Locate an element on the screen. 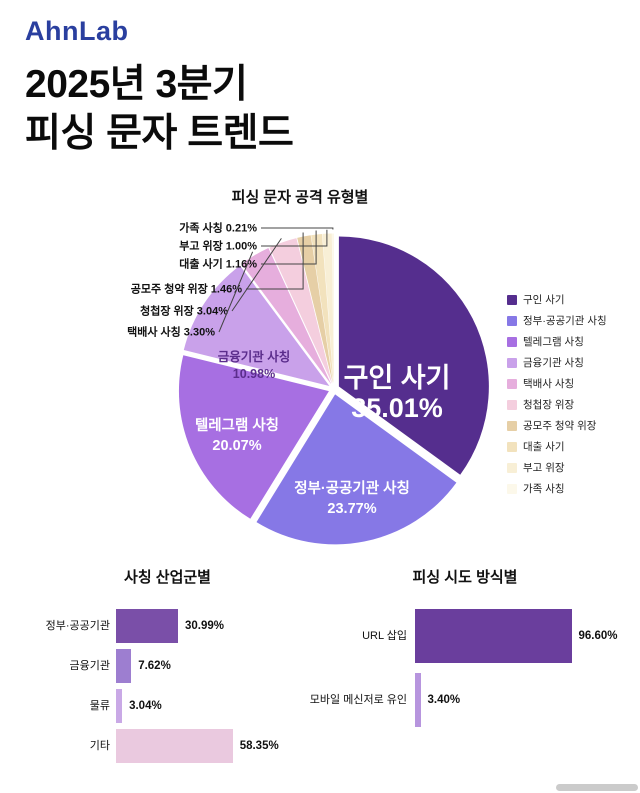 This screenshot has height=793, width=640. method-chart-title: 피싱 시도 방식별 is located at coordinates (465, 577).